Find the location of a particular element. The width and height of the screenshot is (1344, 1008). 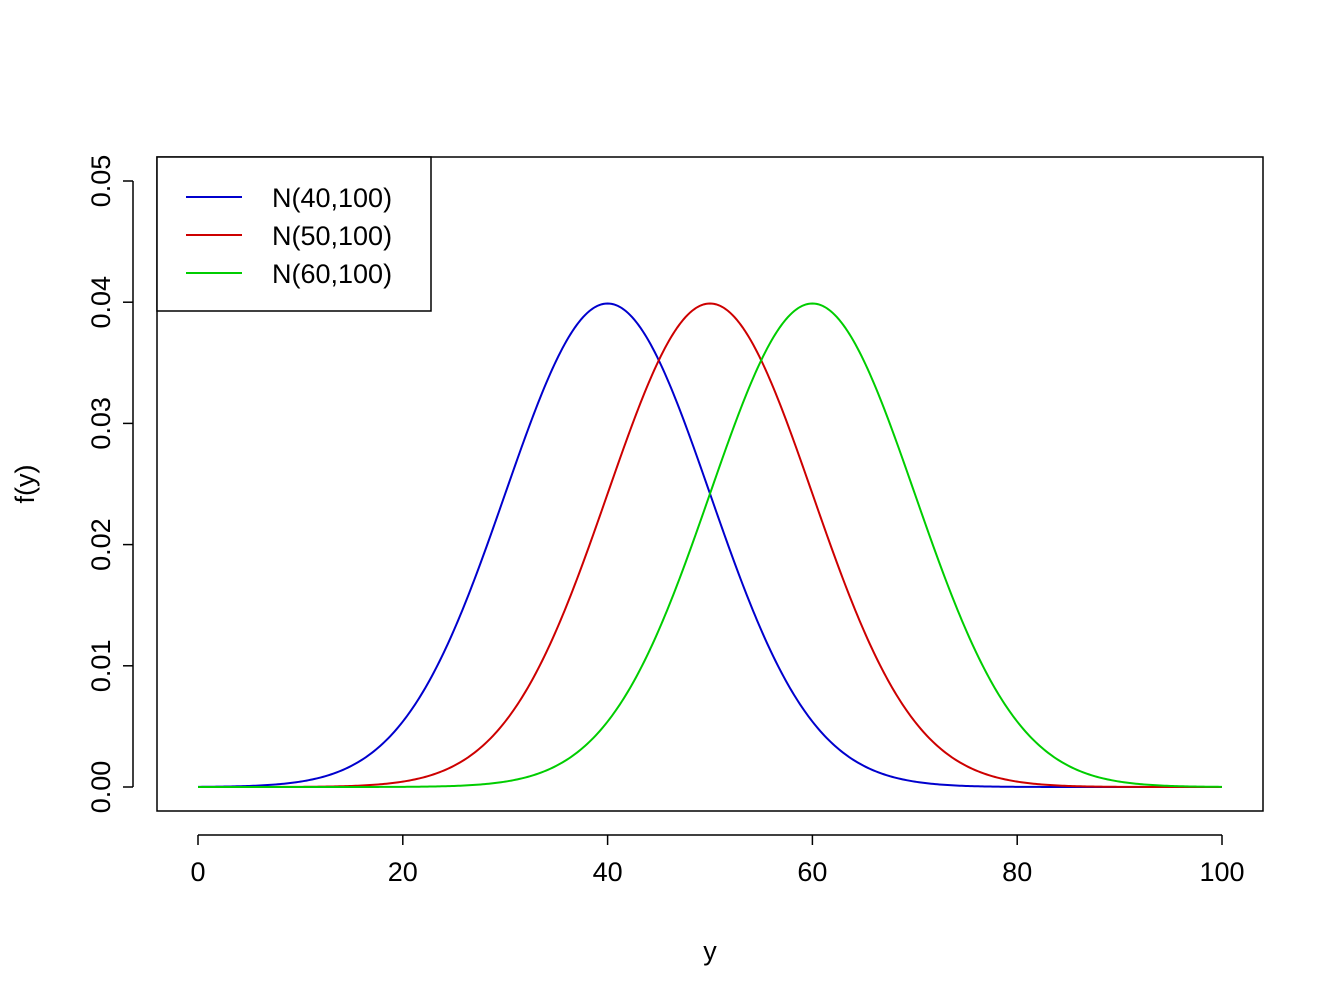

x-axis-label: y is located at coordinates (710, 951).